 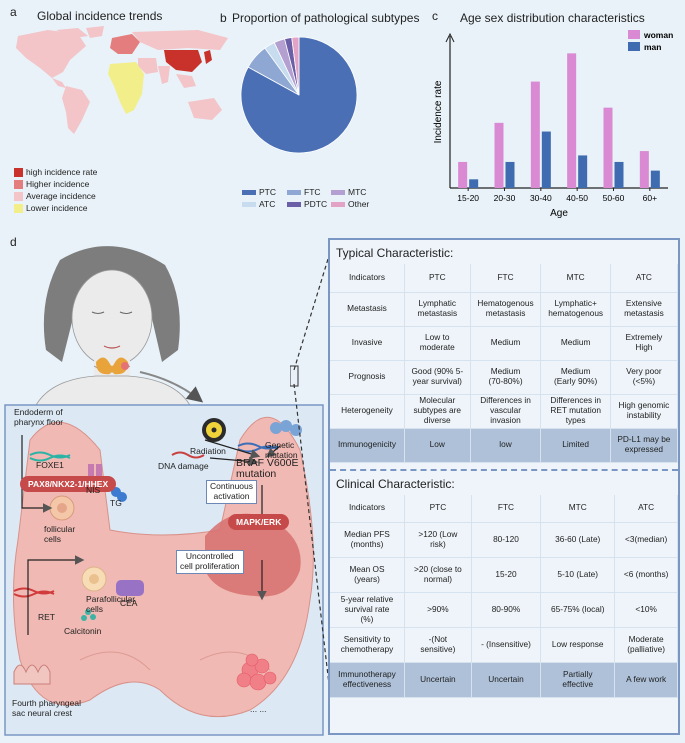 I want to click on tg-label: TG, so click(x=116, y=503).